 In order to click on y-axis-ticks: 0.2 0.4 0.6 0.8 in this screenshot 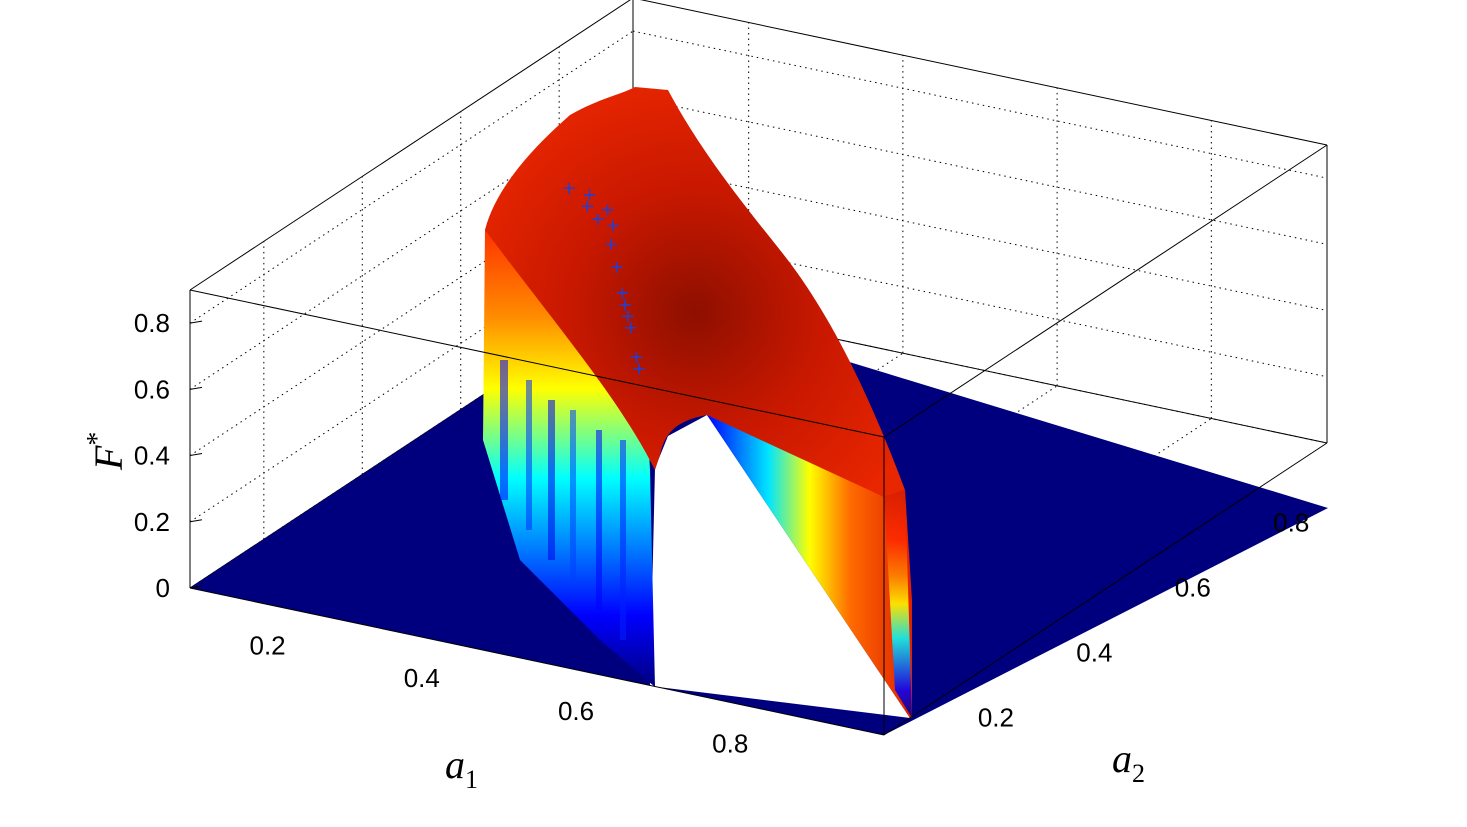, I will do `click(1143, 620)`.